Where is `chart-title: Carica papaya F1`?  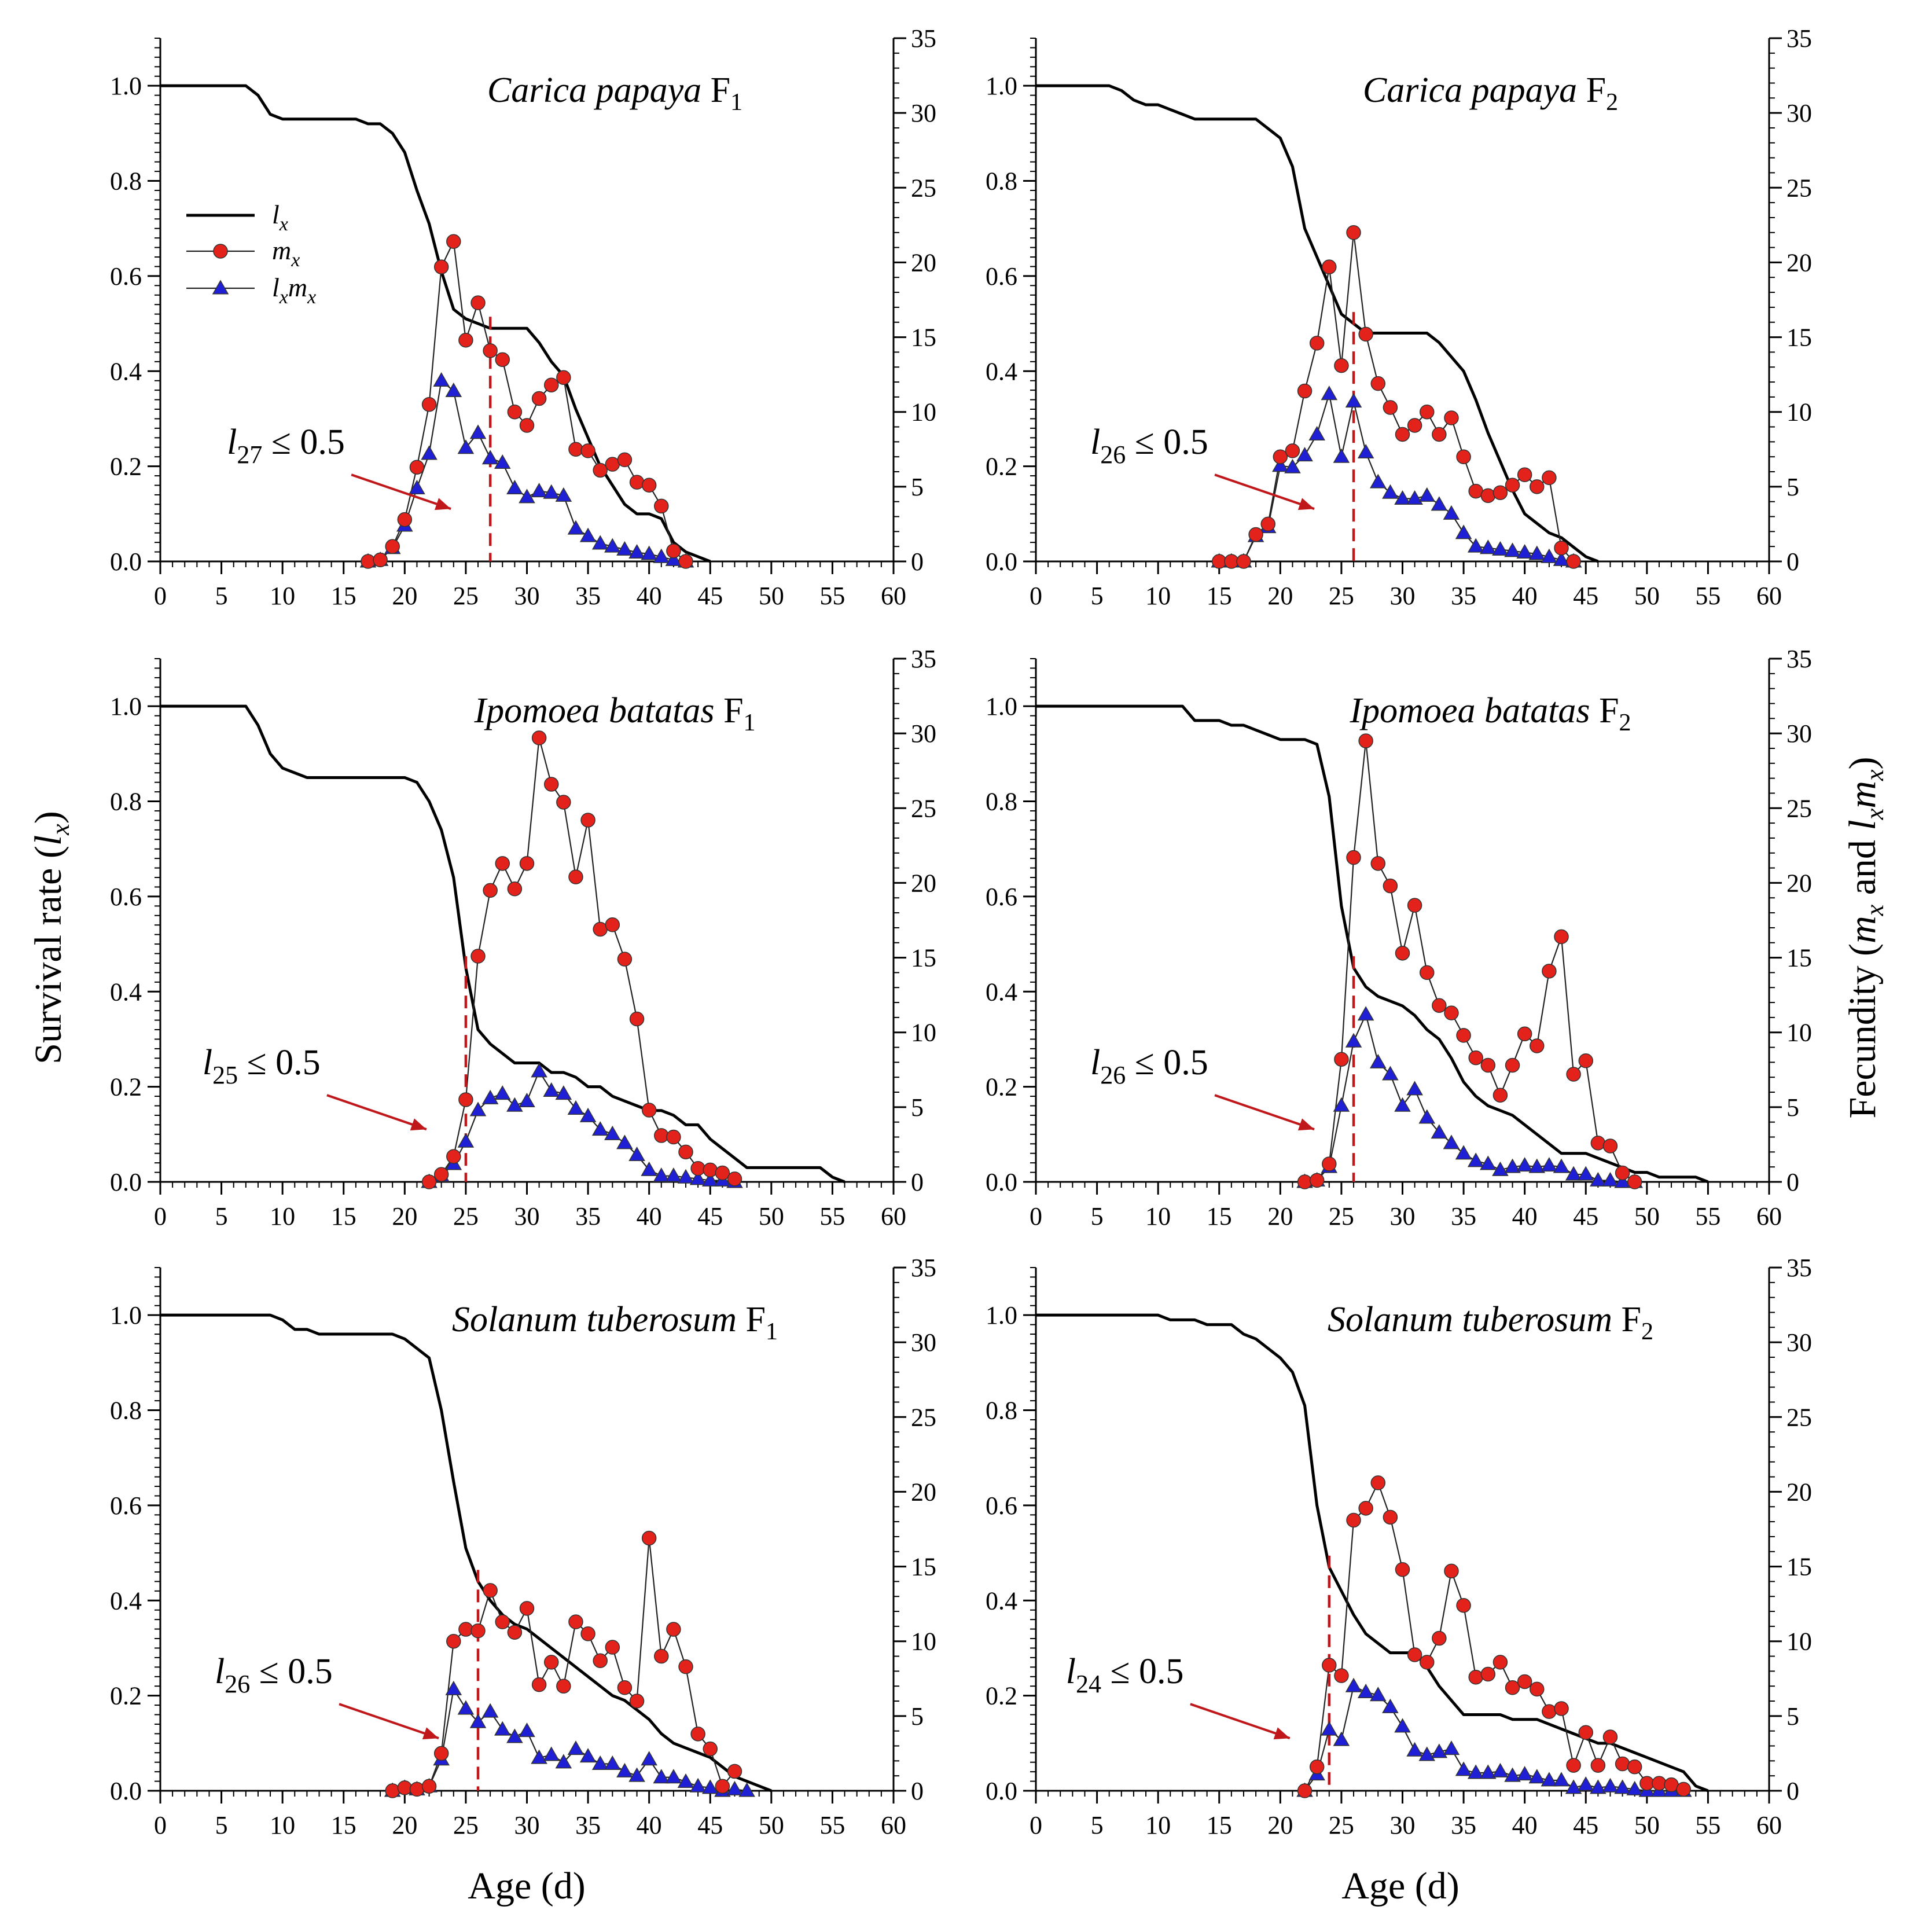 chart-title: Carica papaya F1 is located at coordinates (614, 93).